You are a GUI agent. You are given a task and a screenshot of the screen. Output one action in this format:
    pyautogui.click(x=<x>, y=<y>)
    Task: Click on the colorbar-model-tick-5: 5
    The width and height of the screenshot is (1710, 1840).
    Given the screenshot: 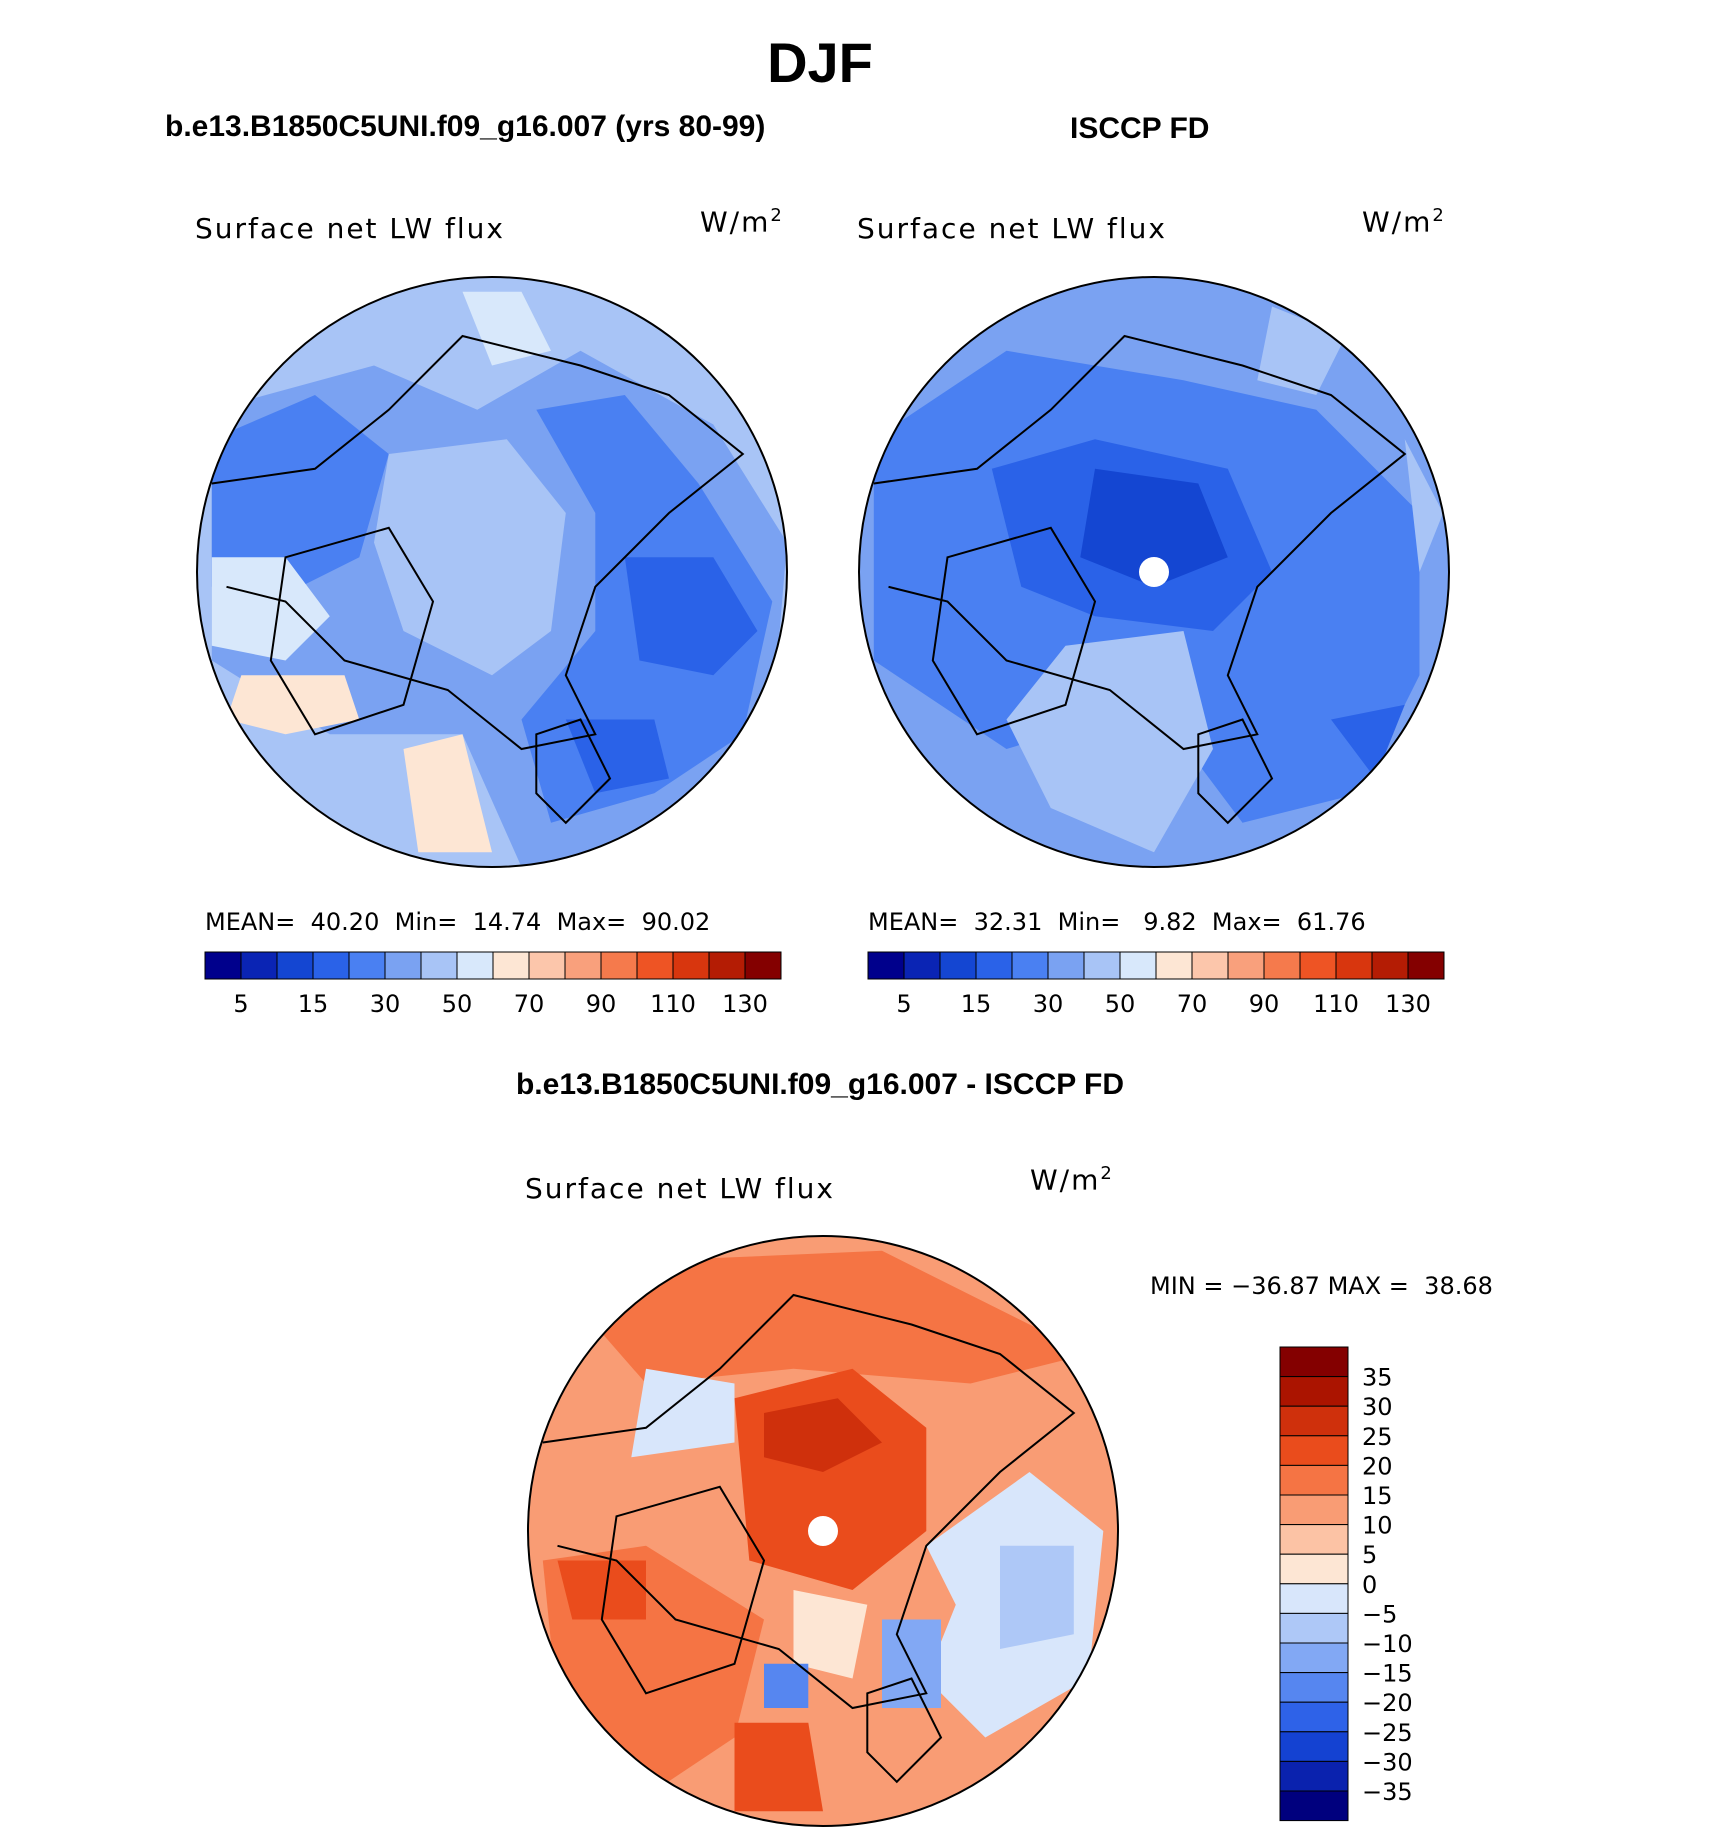 What is the action you would take?
    pyautogui.click(x=240, y=1004)
    